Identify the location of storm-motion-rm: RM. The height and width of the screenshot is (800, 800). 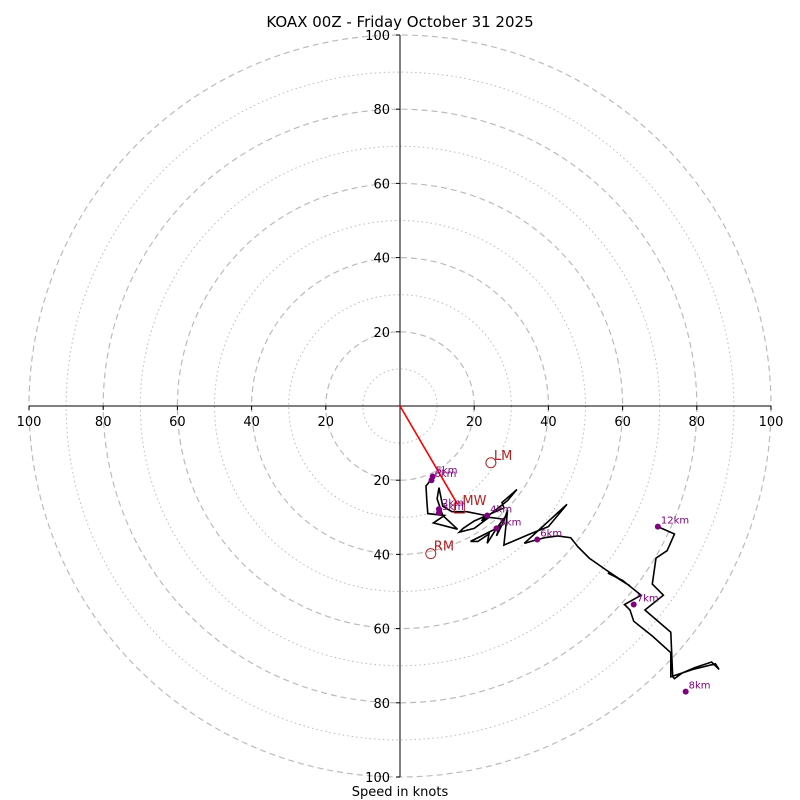
(439, 550).